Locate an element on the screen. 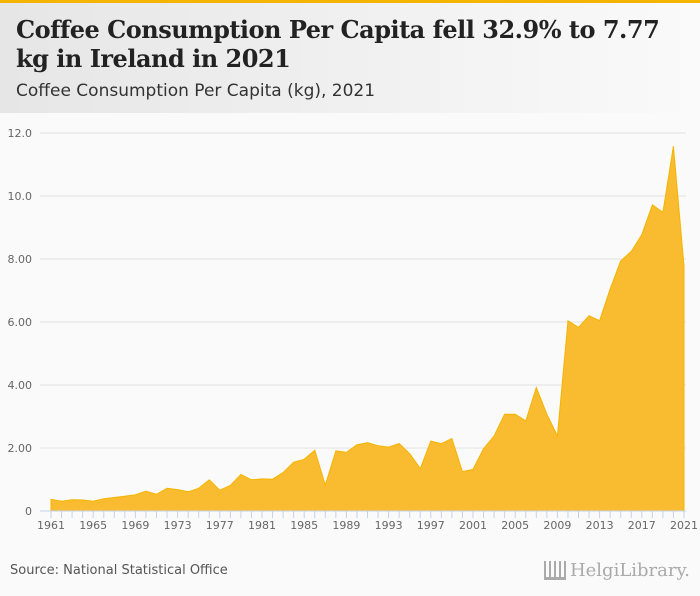 The image size is (700, 596). logo-text: HelgiLibrary. is located at coordinates (629, 570).